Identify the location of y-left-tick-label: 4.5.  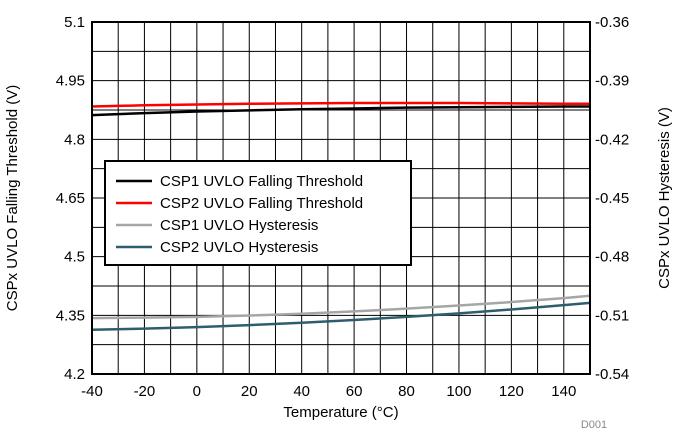
(74, 257).